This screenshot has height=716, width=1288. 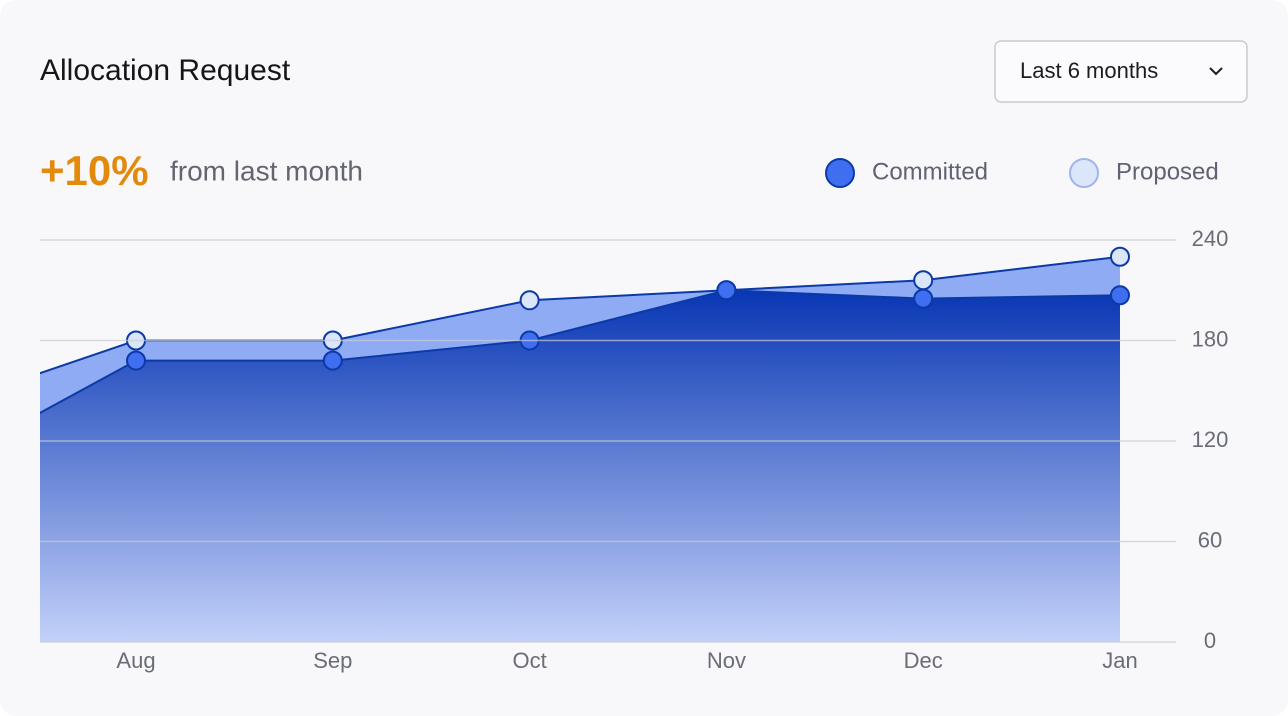 I want to click on x-tick-label: Aug, so click(x=135, y=660).